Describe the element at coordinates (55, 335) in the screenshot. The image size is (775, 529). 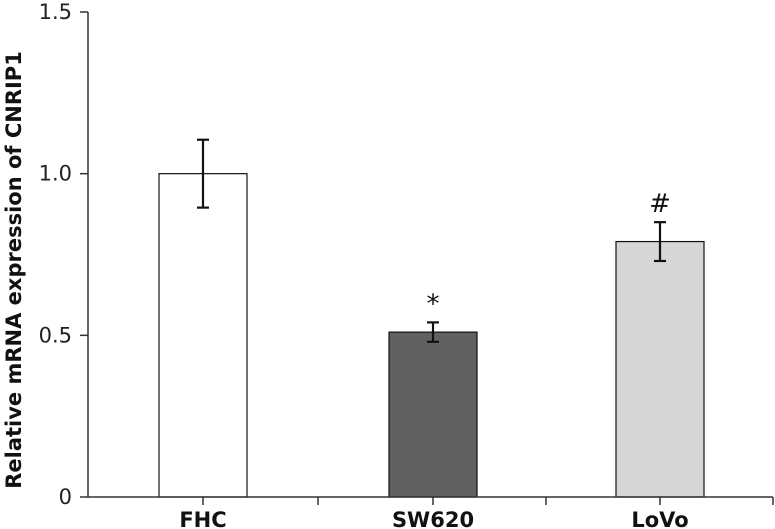
I see `y-tick-label: 0.5` at that location.